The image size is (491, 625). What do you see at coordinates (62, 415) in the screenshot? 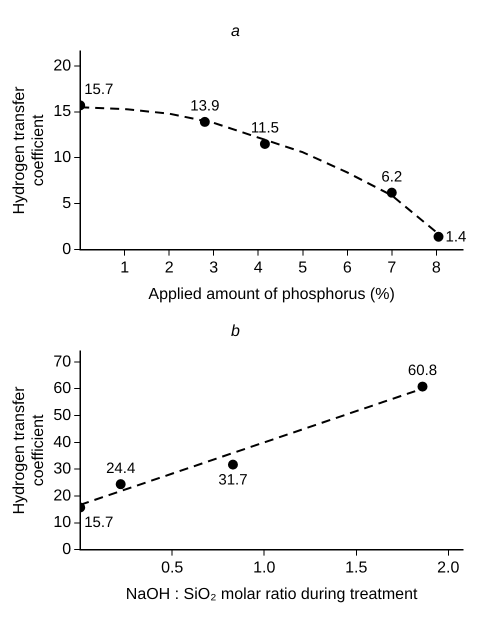
I see `y-tick-label: 50` at bounding box center [62, 415].